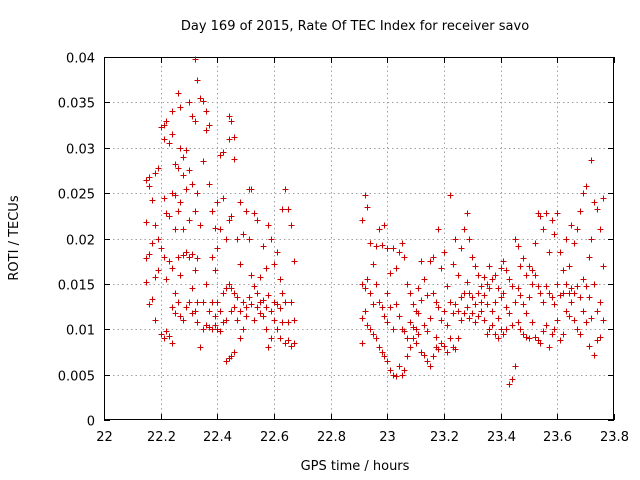  Describe the element at coordinates (80, 241) in the screenshot. I see `y-tick-label: 0.02` at that location.